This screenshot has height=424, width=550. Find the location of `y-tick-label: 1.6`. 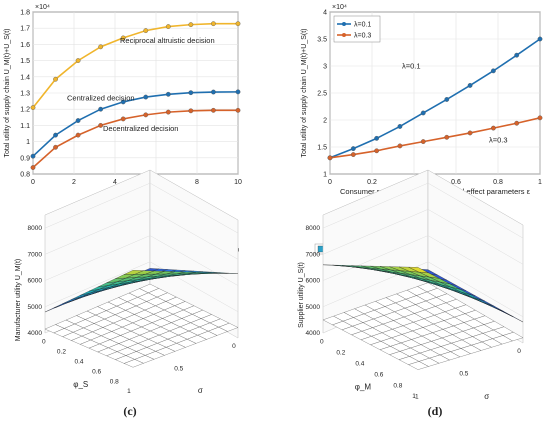

y-tick-label: 1.6 is located at coordinates (25, 45).